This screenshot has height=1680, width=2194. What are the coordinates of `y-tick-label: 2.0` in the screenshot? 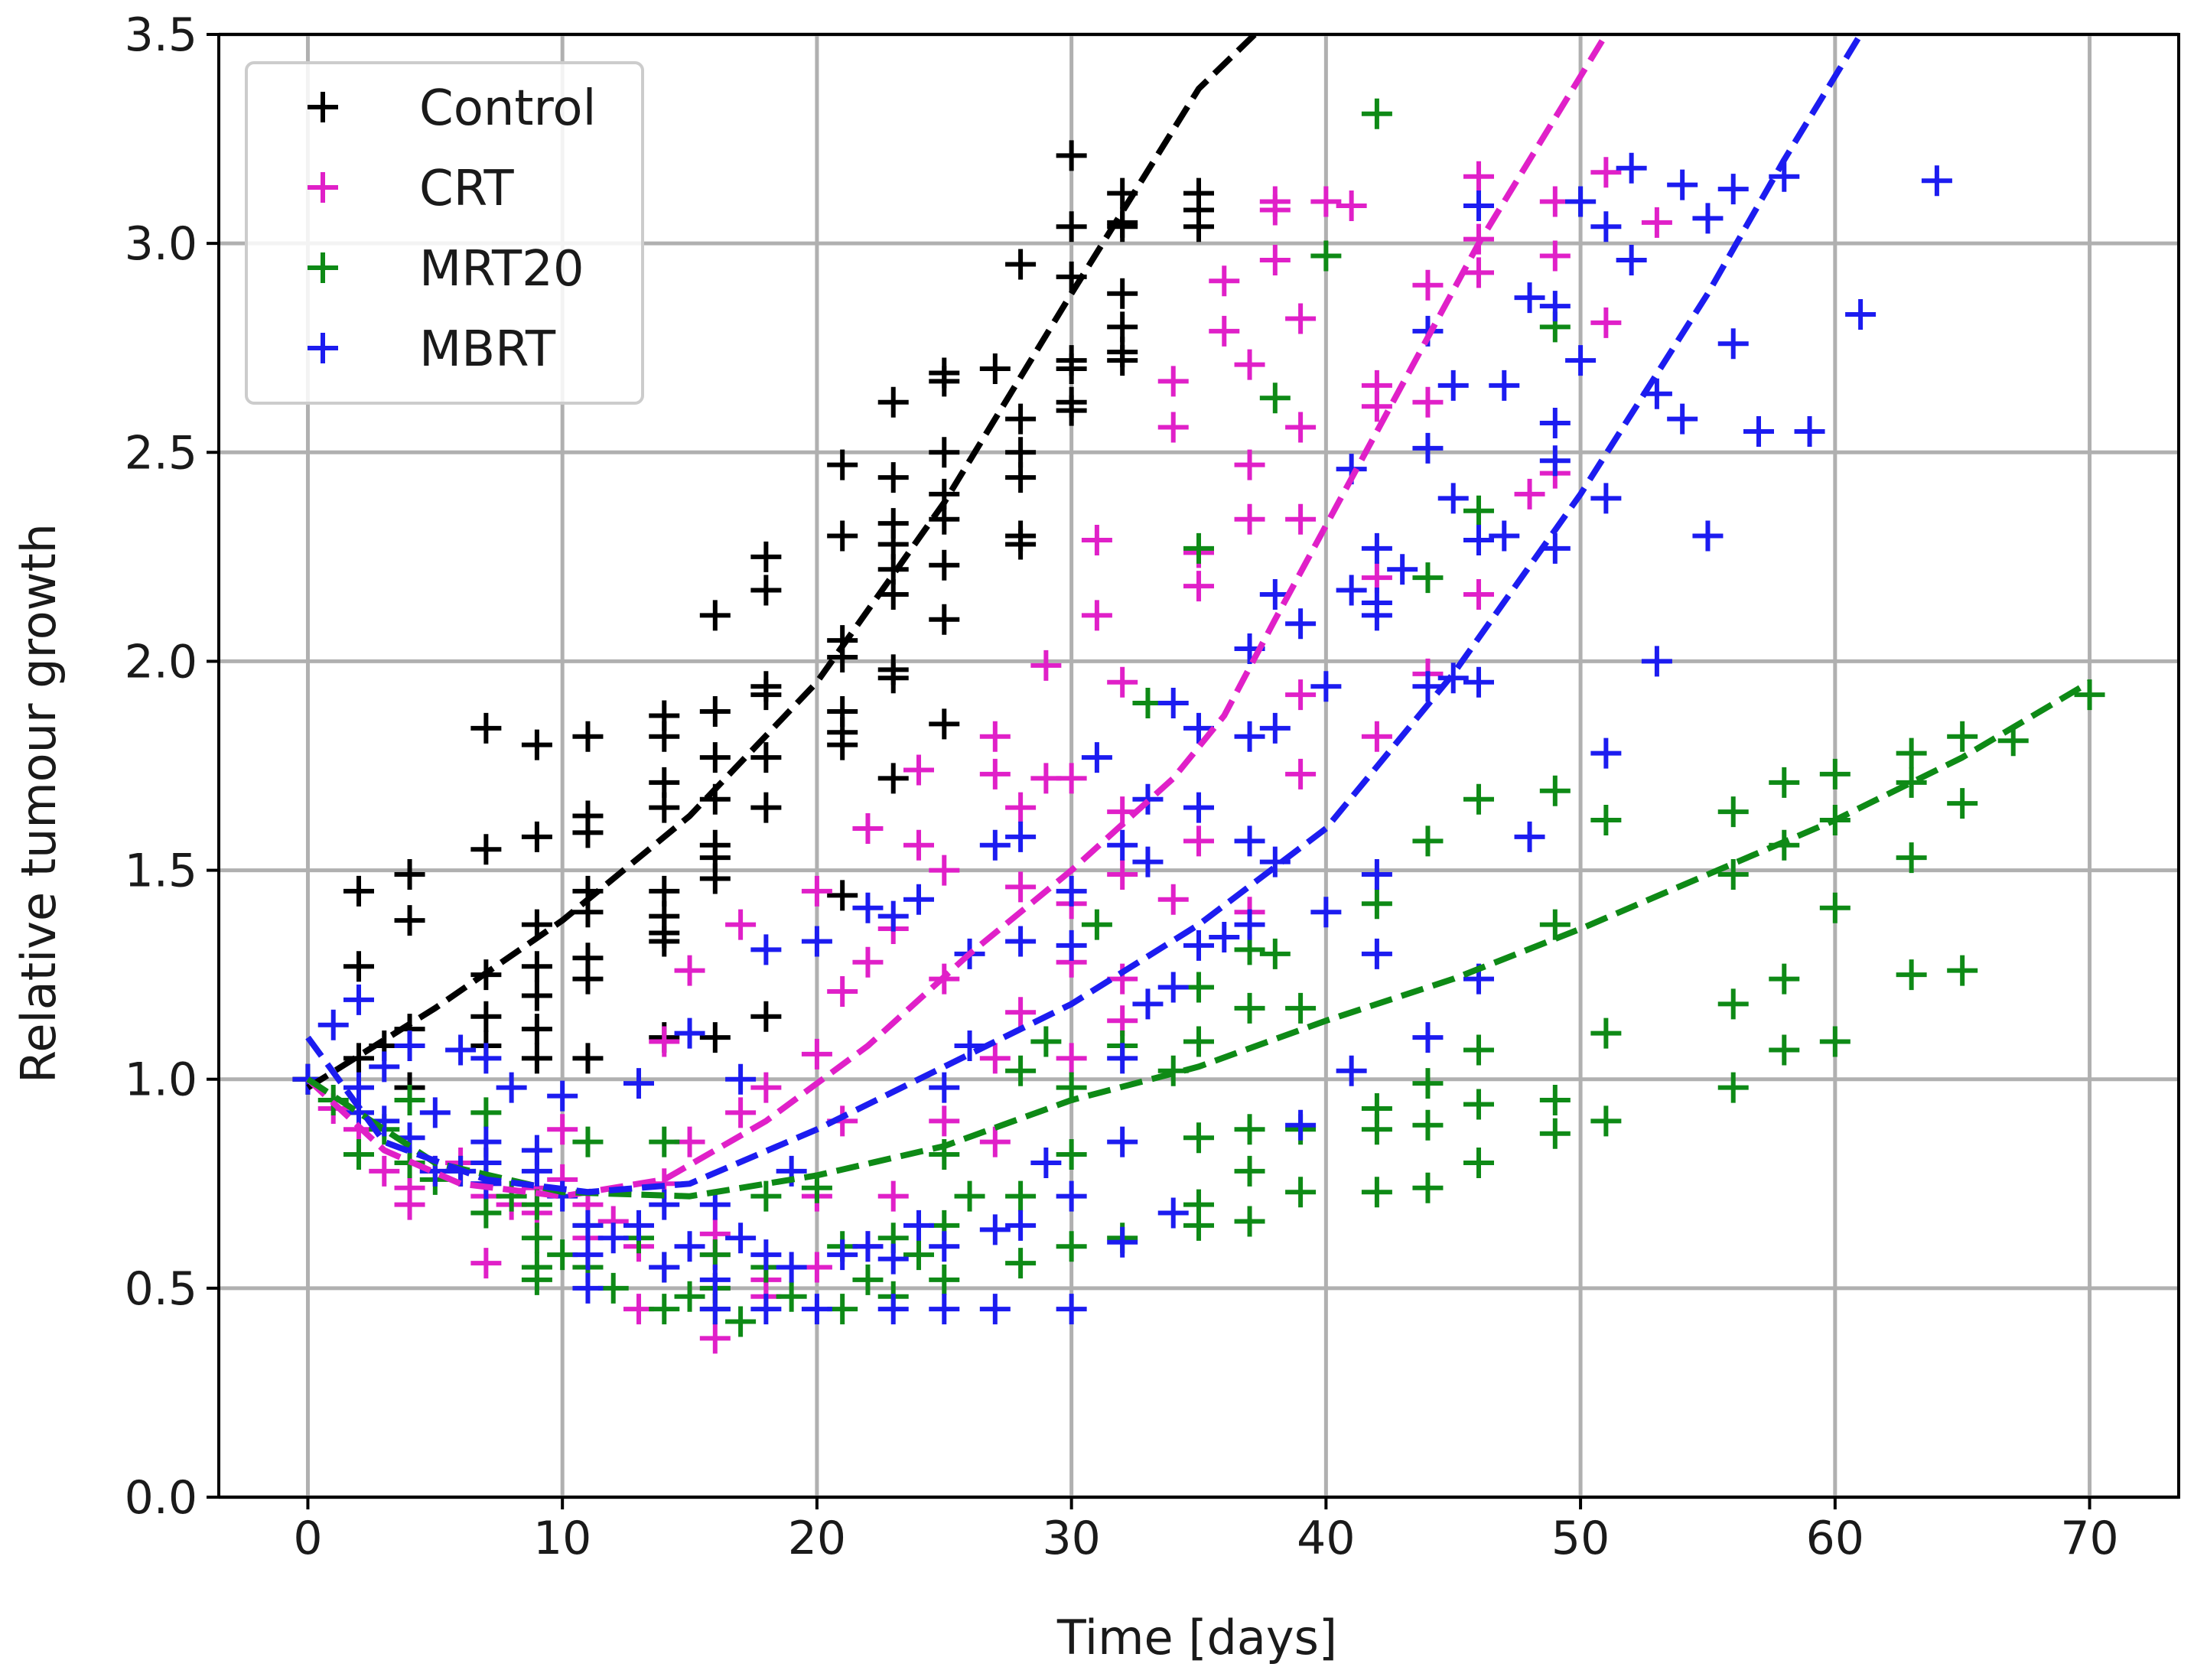 It's located at (161, 662).